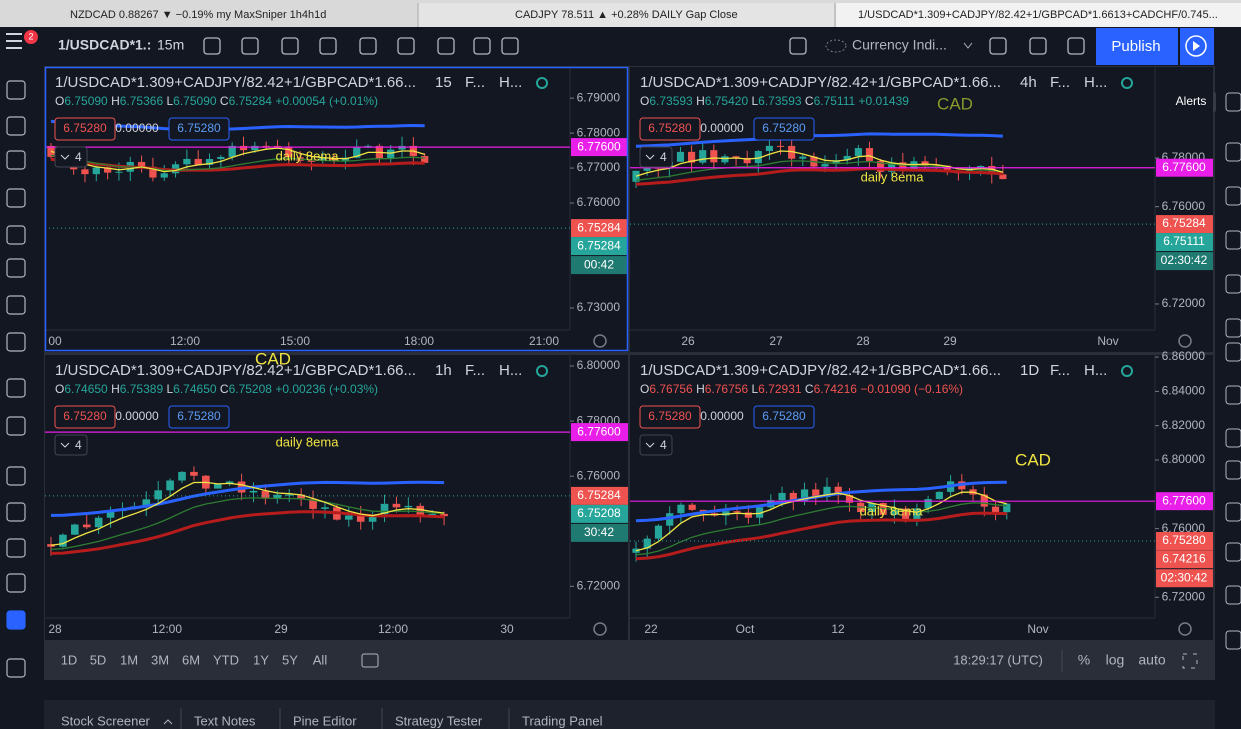  I want to click on range-button: 1M, so click(129, 659).